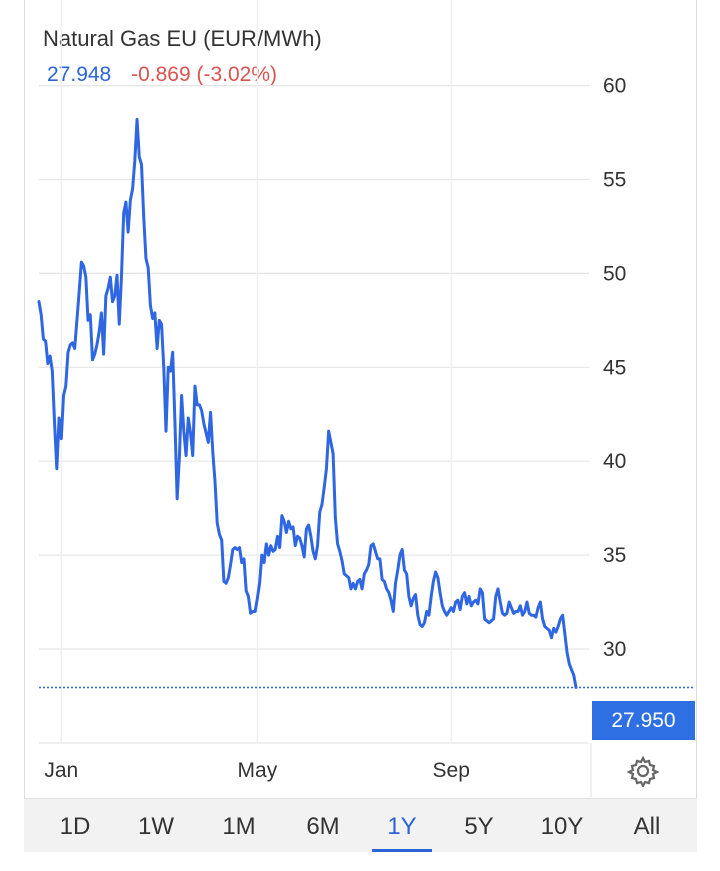 This screenshot has height=871, width=720. Describe the element at coordinates (79, 74) in the screenshot. I see `last-value: 27.948` at that location.